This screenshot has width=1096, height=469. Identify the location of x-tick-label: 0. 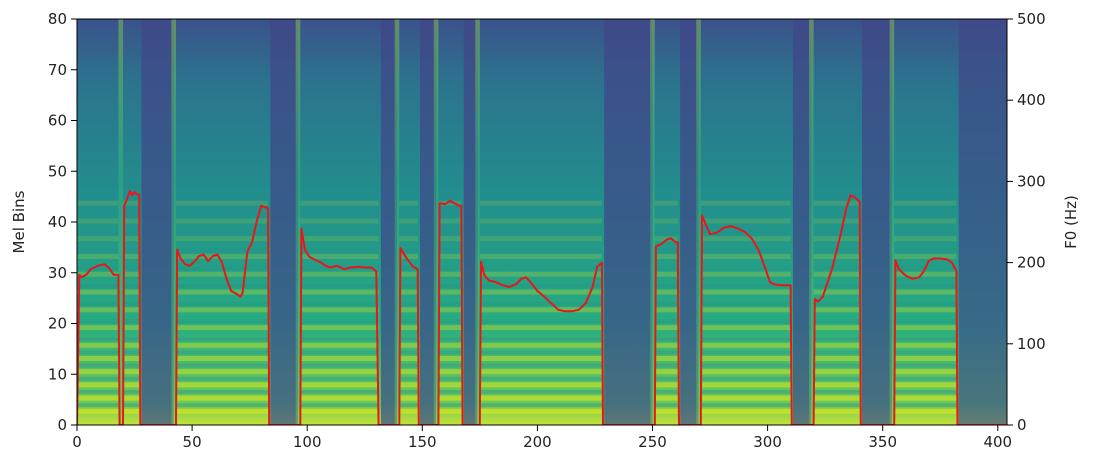
(77, 442).